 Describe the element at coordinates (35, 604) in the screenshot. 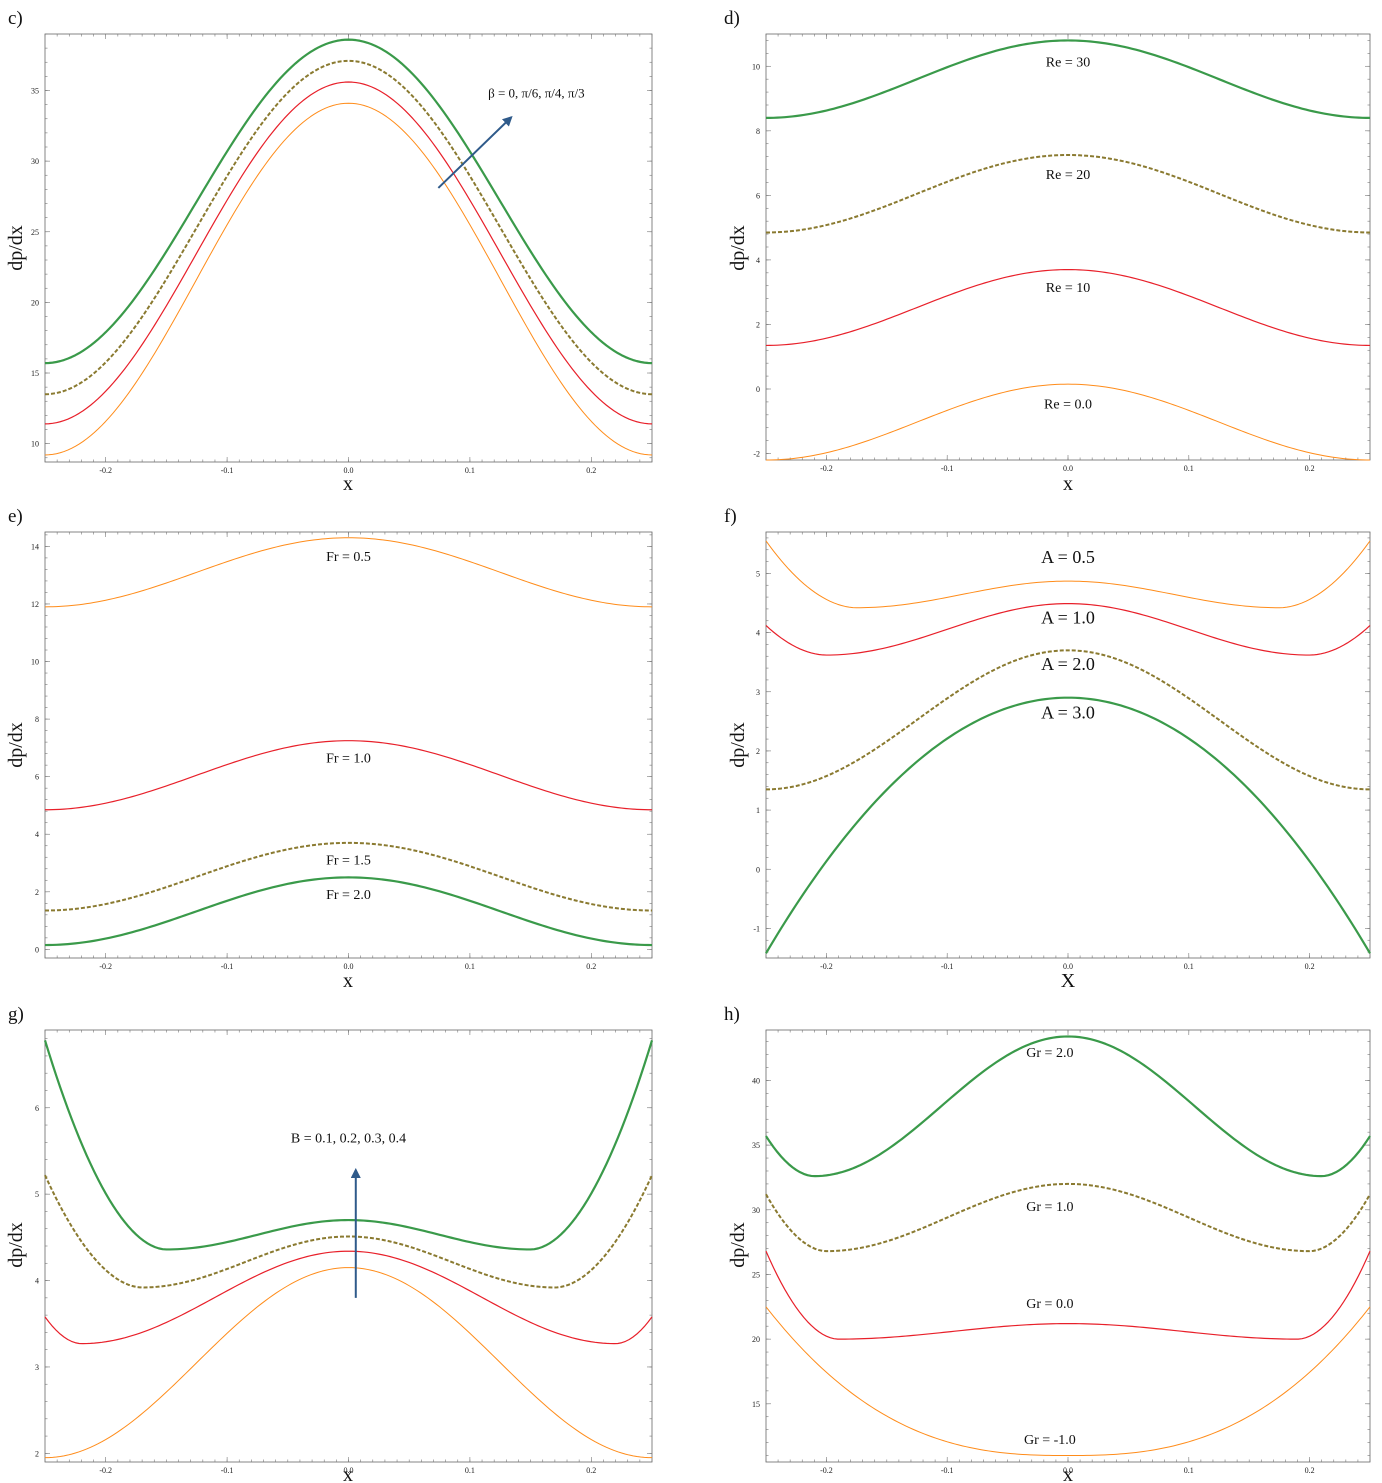

I see `y-tick-label: 12` at that location.